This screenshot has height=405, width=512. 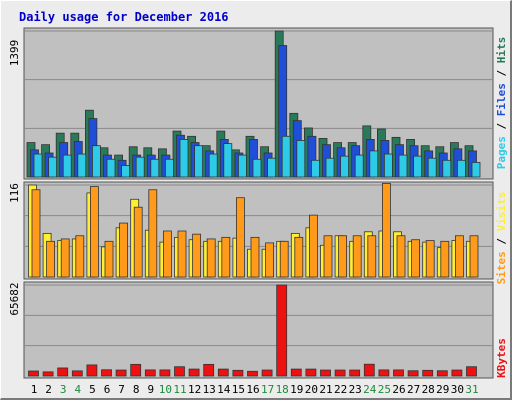 I want to click on x-tick-label-30: 30, so click(x=457, y=389).